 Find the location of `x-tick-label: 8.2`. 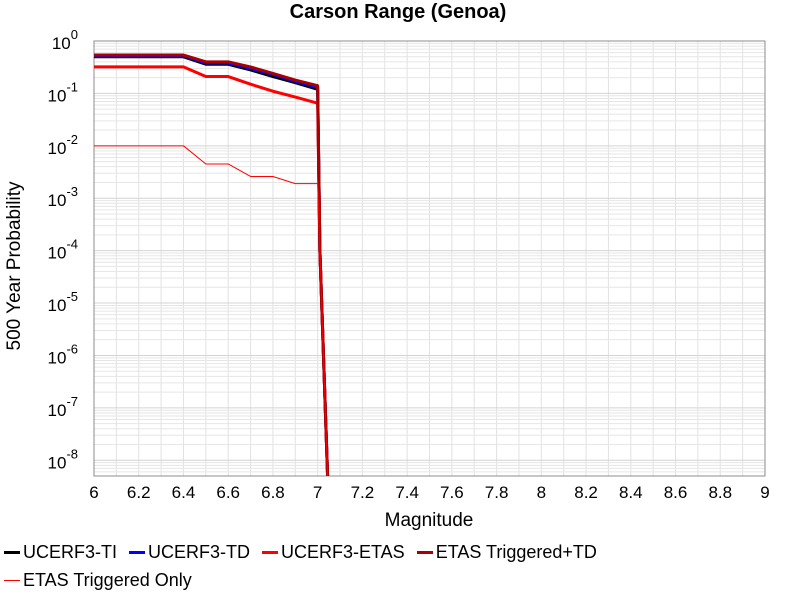

x-tick-label: 8.2 is located at coordinates (586, 492).